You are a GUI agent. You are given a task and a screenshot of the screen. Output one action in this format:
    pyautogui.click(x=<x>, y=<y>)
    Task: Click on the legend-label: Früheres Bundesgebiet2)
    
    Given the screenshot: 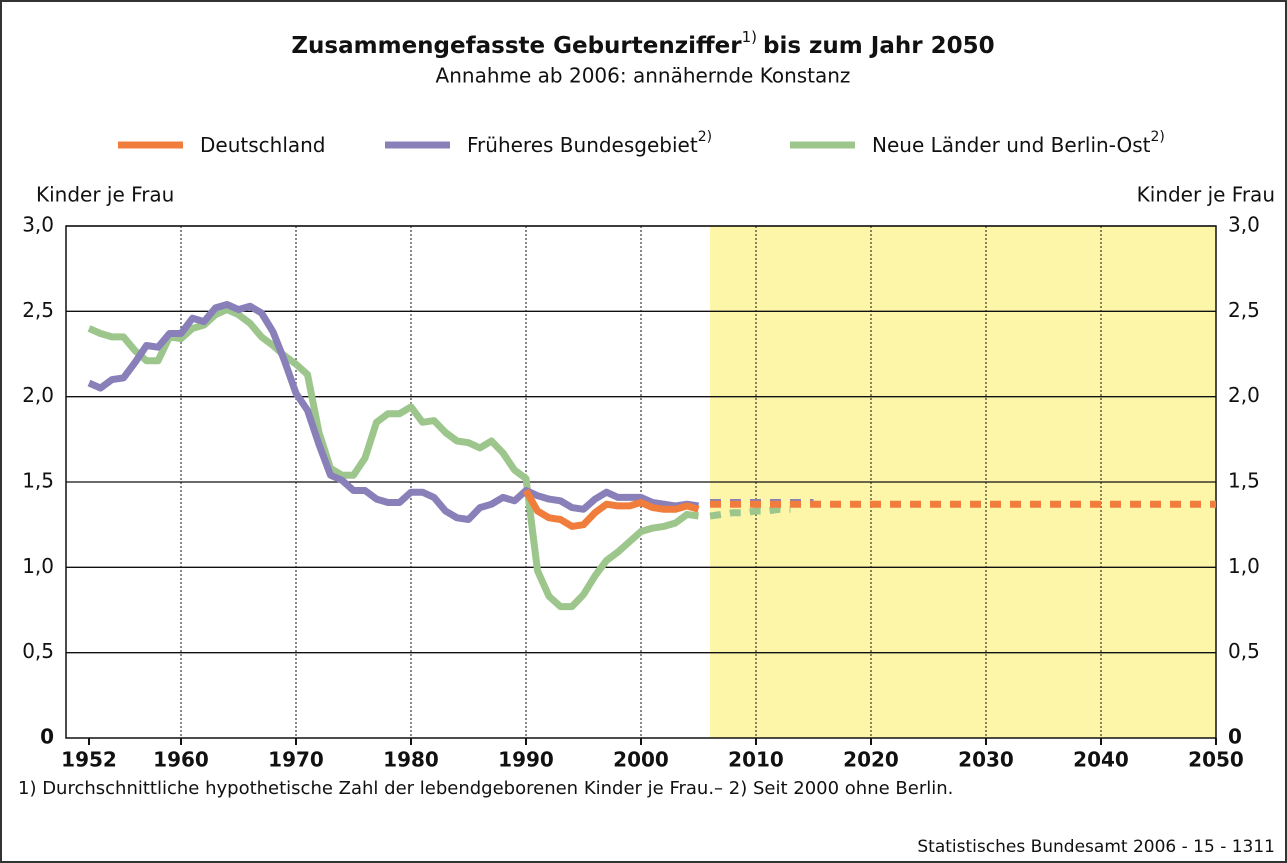 What is the action you would take?
    pyautogui.click(x=589, y=143)
    